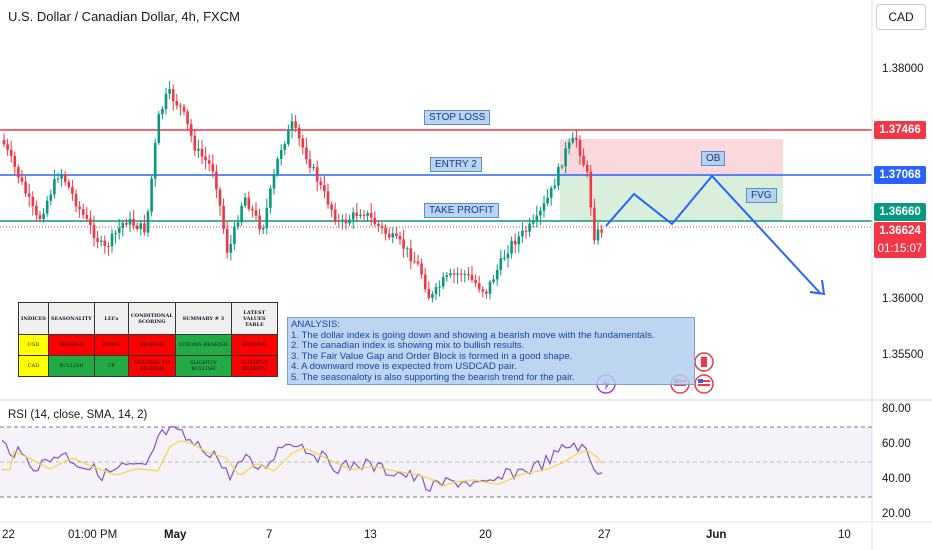  I want to click on entry-label: ENTRY 2, so click(456, 164).